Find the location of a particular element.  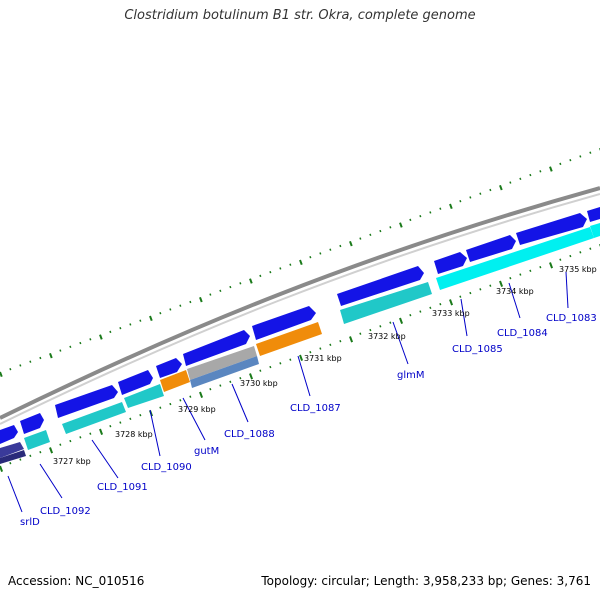

gene-label-cld-1084: CLD_1084 is located at coordinates (522, 333).